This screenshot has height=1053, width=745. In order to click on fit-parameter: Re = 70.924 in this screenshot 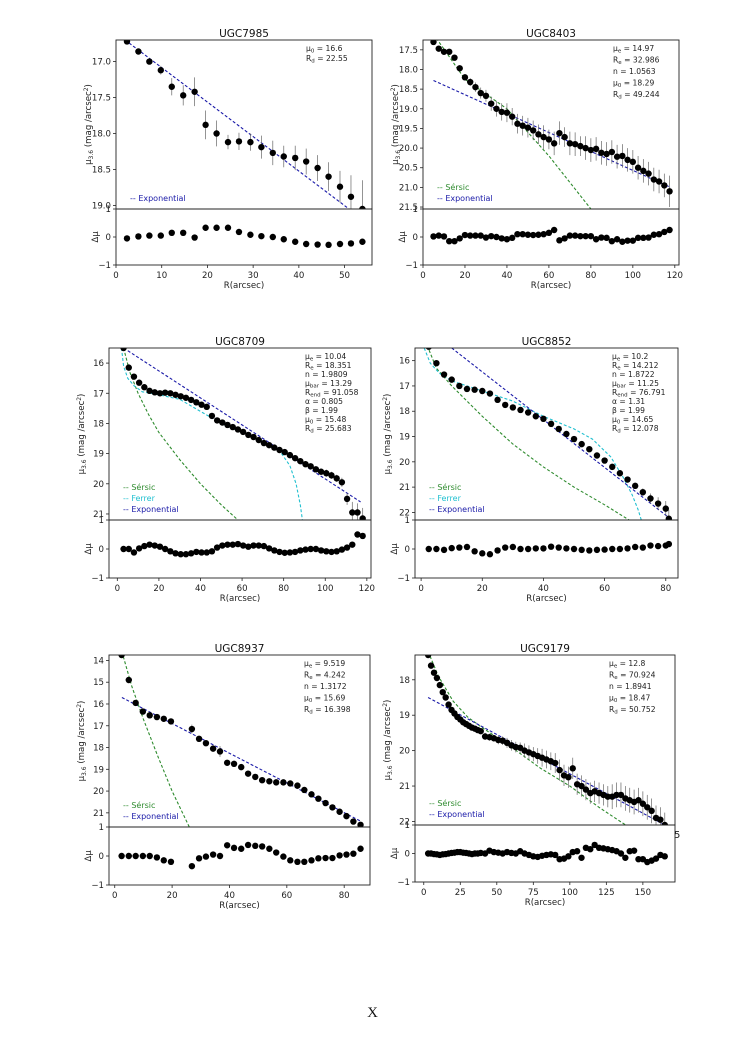, I will do `click(632, 676)`.